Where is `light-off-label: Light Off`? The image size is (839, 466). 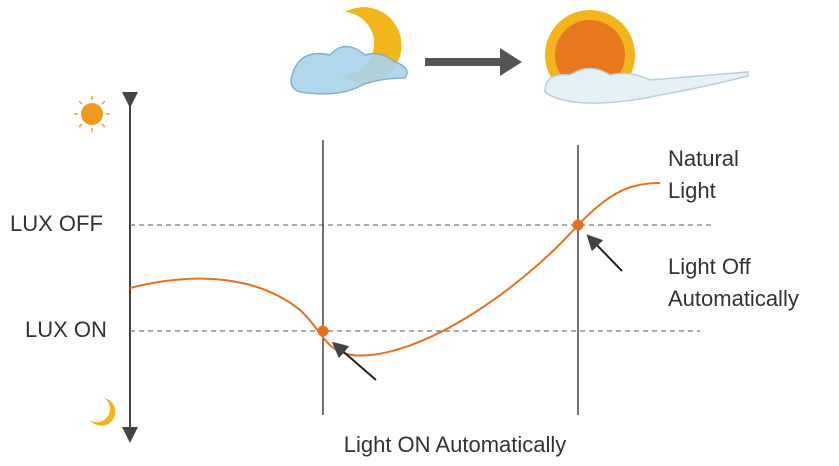 light-off-label: Light Off is located at coordinates (710, 266).